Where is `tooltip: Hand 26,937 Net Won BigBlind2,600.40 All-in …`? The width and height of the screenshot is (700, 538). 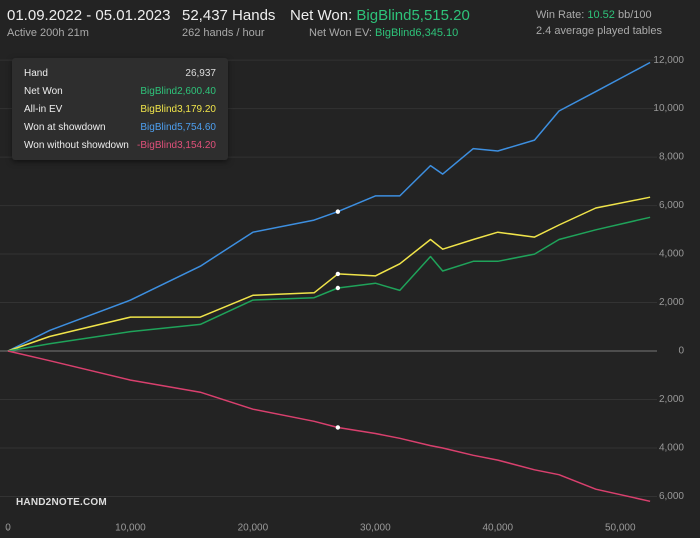
tooltip: Hand 26,937 Net Won BigBlind2,600.40 All-in … is located at coordinates (120, 109).